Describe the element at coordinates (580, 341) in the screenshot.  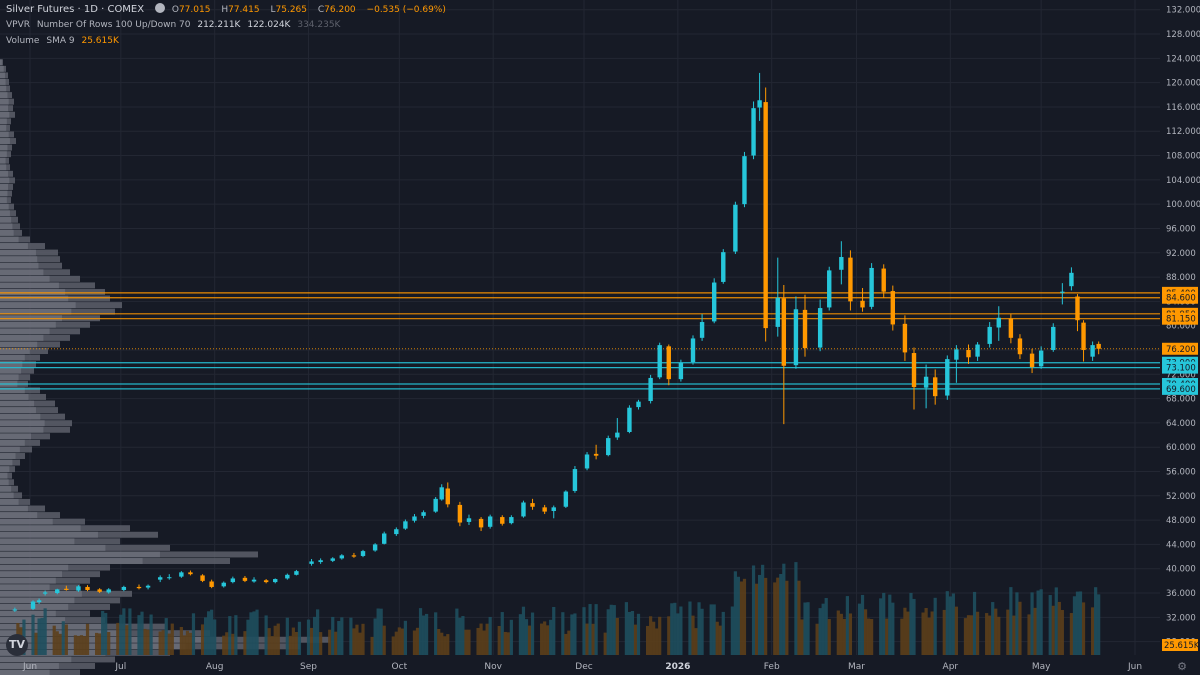
I see `horizontal-levels` at that location.